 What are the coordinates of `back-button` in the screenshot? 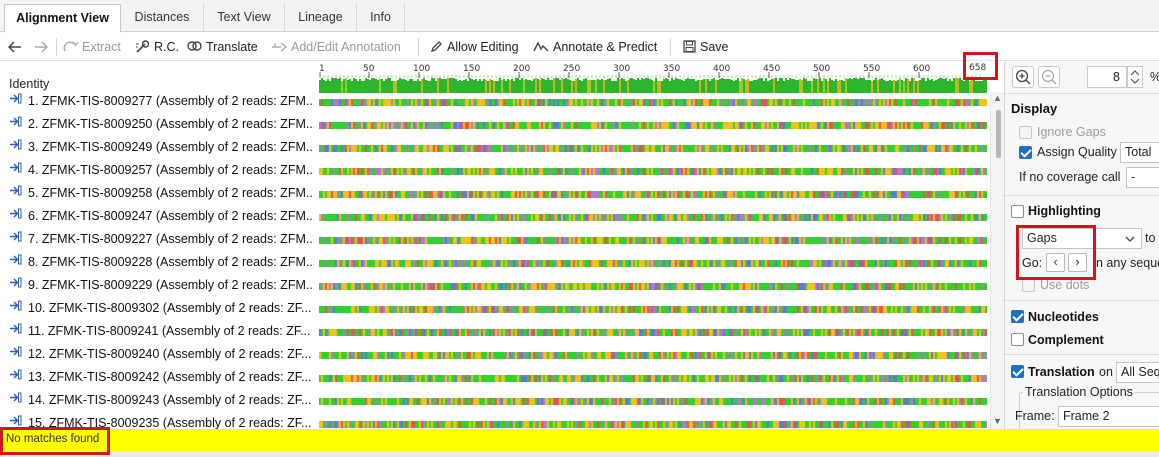 It's located at (16, 47).